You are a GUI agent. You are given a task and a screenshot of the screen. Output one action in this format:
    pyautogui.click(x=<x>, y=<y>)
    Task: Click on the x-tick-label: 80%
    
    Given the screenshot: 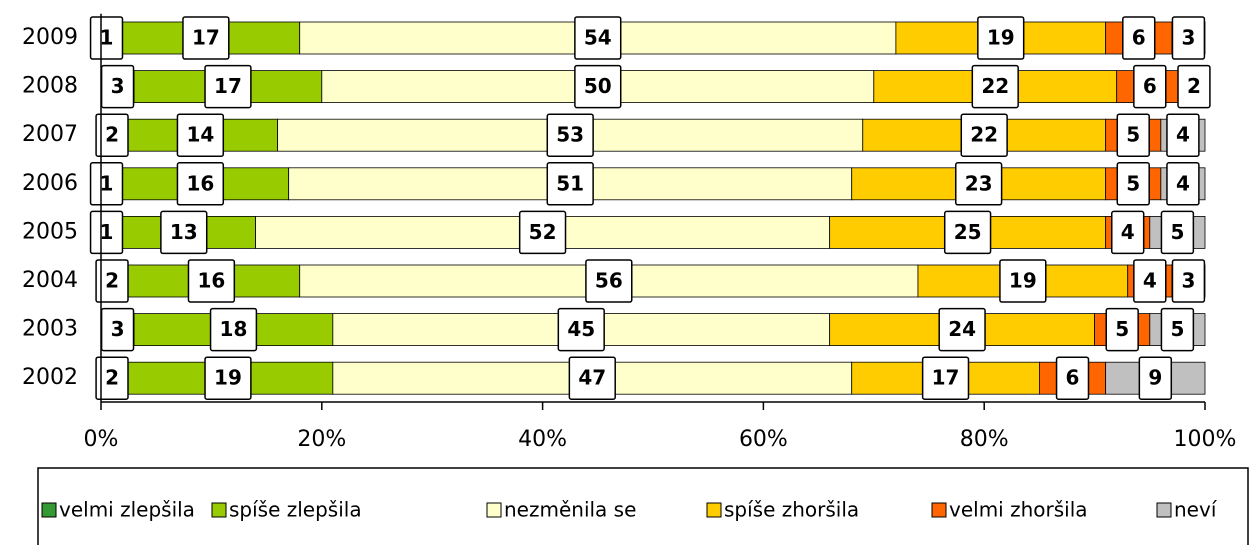 What is the action you would take?
    pyautogui.click(x=984, y=439)
    